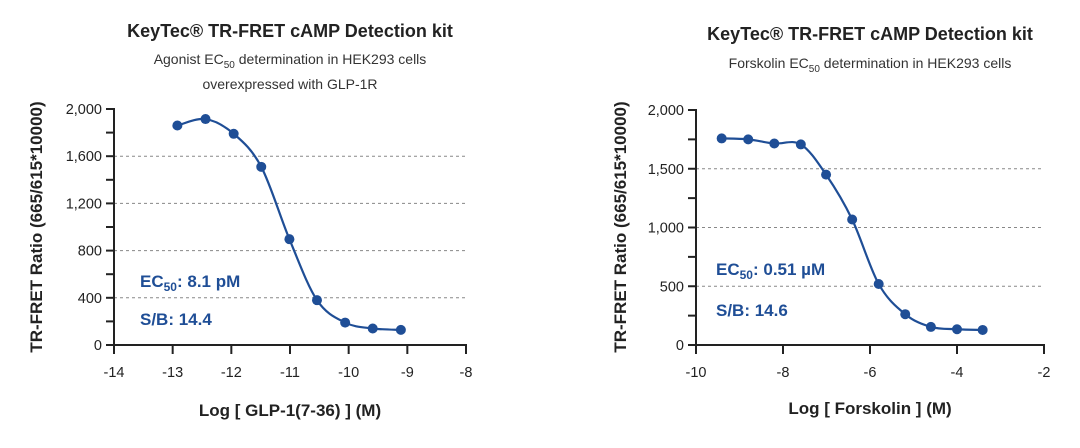  Describe the element at coordinates (190, 283) in the screenshot. I see `ec50-annotation: EC50: 8.1 pM` at that location.